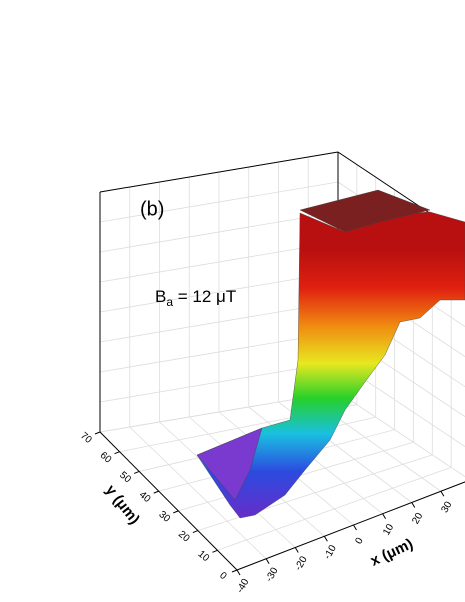 The image size is (465, 602). What do you see at coordinates (223, 576) in the screenshot?
I see `y-tick-label: 0` at bounding box center [223, 576].